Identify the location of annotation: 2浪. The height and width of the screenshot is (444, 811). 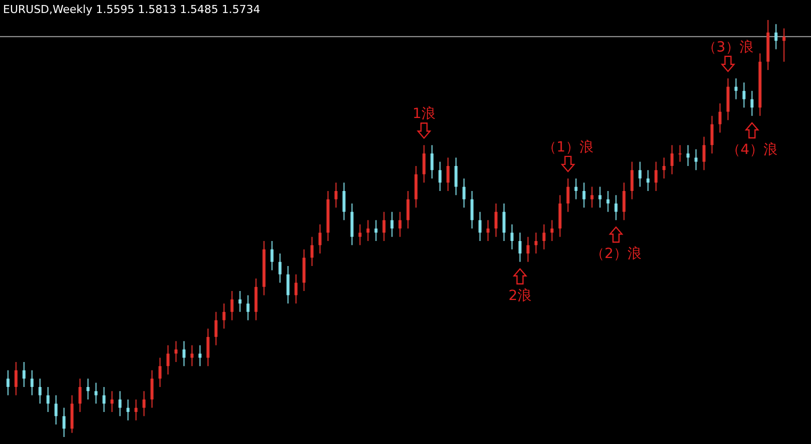
(520, 296).